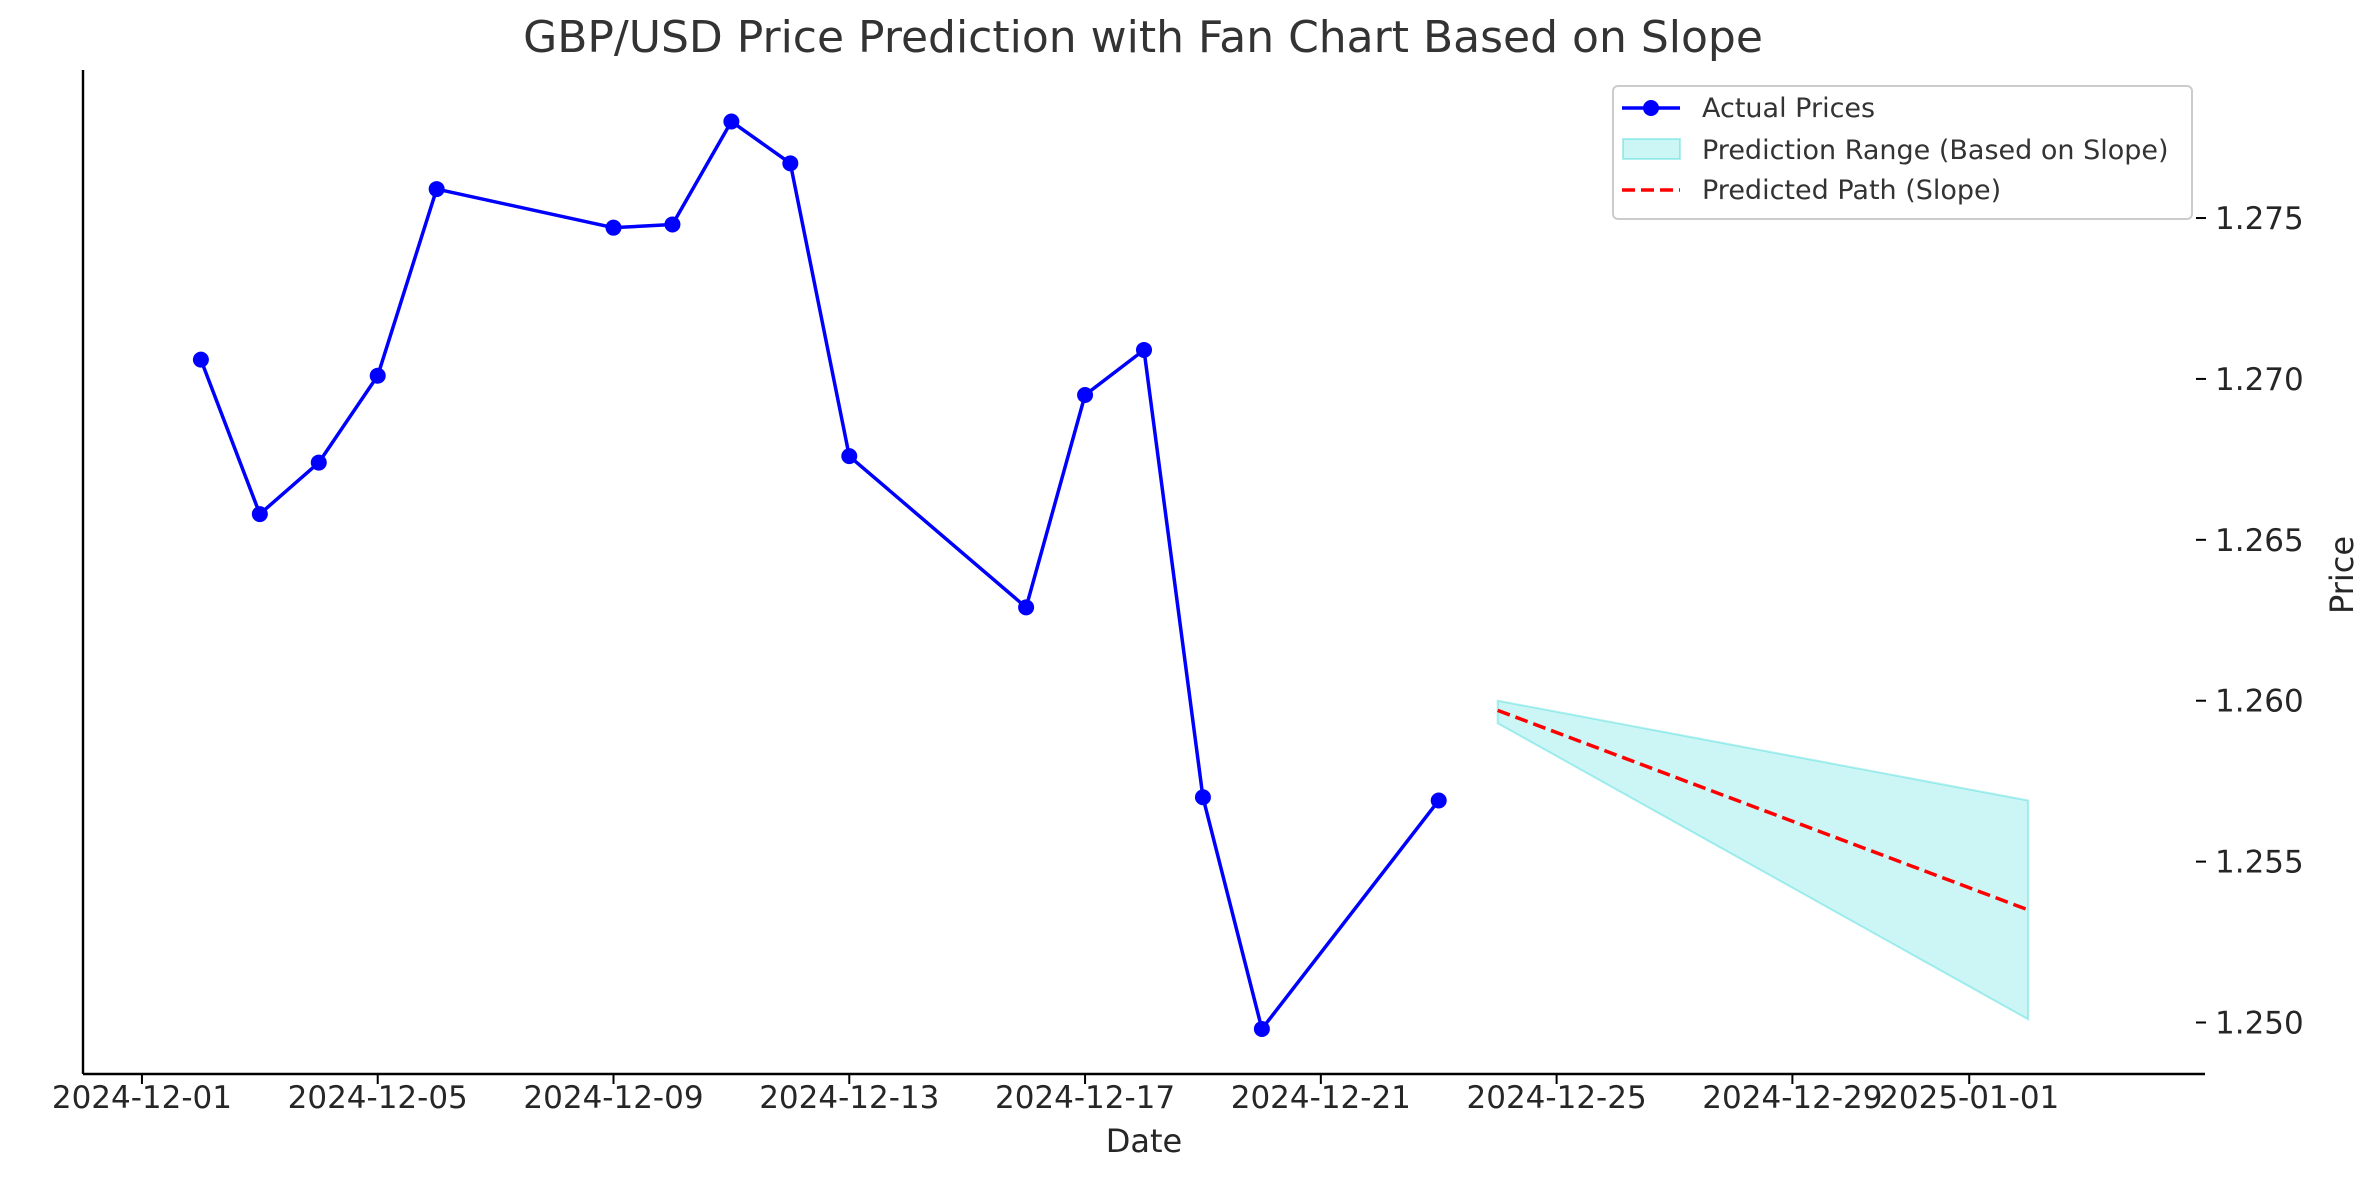 This screenshot has width=2375, height=1180. Describe the element at coordinates (378, 1098) in the screenshot. I see `x-tick-label: 2024-12-05` at that location.